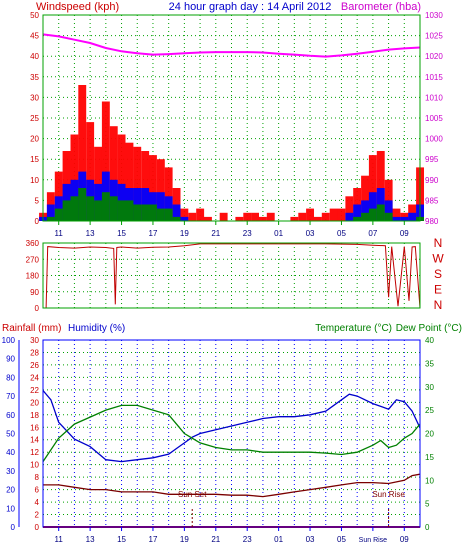 The image size is (468, 555). Describe the element at coordinates (427, 504) in the screenshot. I see `temperature-tick-label: 5` at that location.